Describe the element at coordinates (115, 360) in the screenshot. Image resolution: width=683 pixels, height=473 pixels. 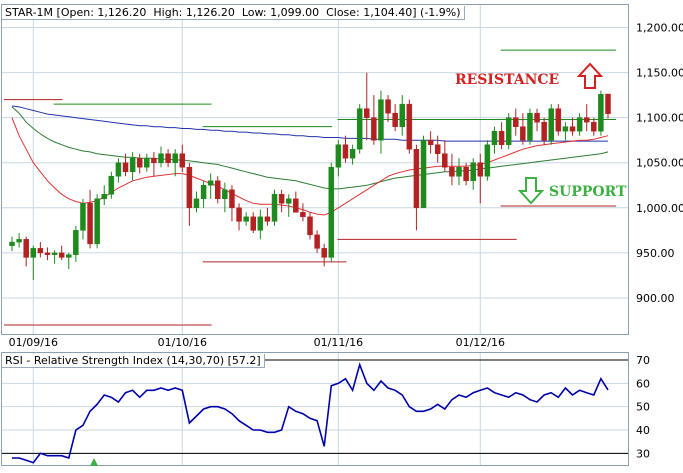
I see `rsi-title: RSI - Relative Strength Index (14,30,70)` at that location.